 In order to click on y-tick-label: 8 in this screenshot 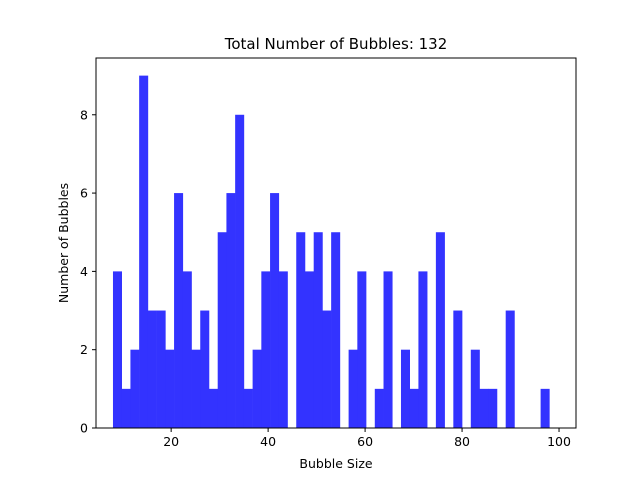, I will do `click(84, 114)`.